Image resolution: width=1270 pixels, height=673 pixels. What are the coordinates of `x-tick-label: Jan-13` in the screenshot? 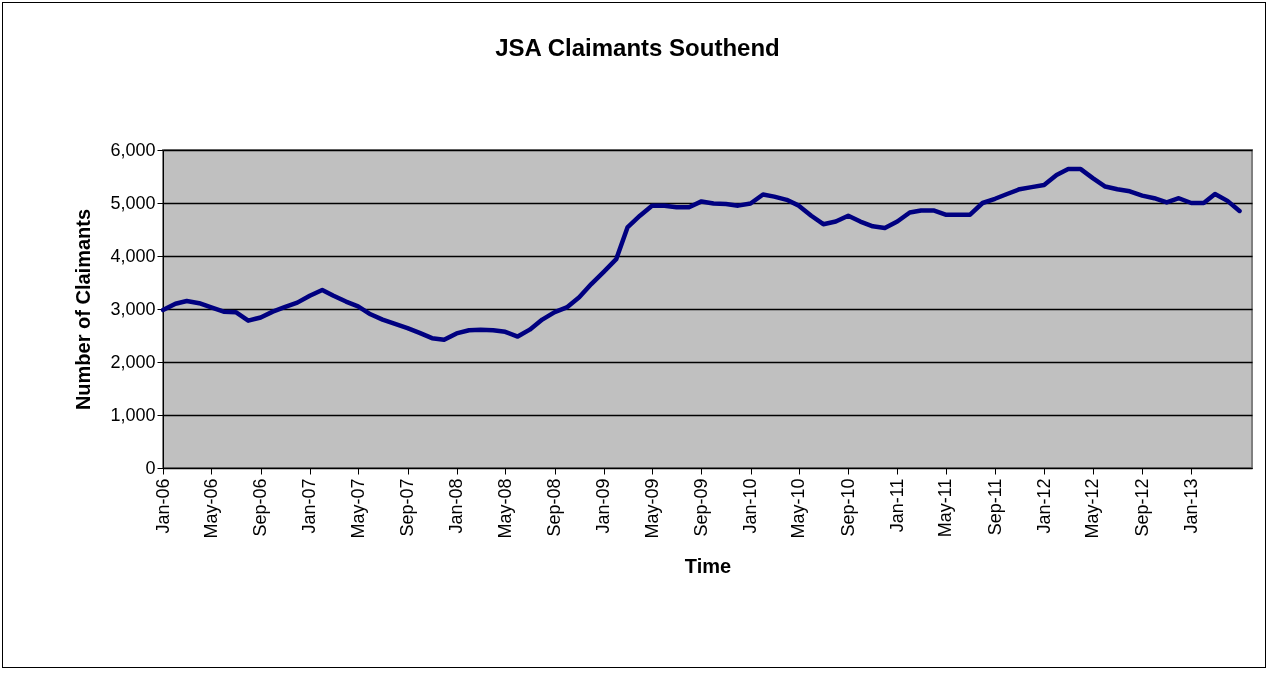 It's located at (1190, 506).